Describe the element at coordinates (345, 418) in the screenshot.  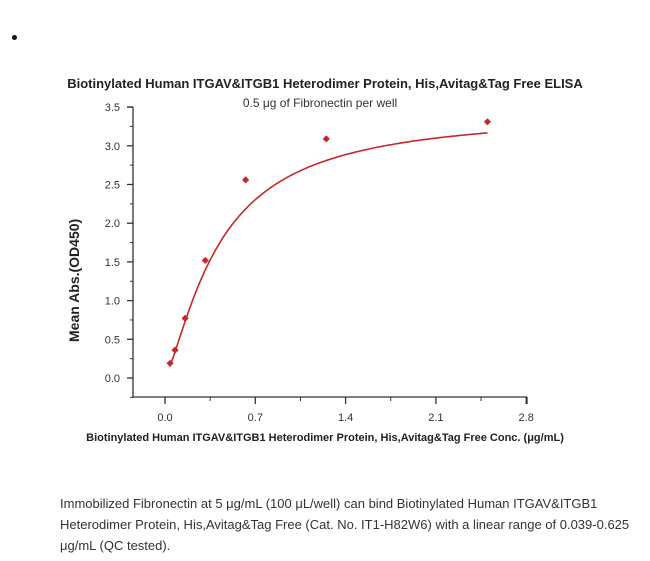
I see `x-tick-label: 1.4` at that location.